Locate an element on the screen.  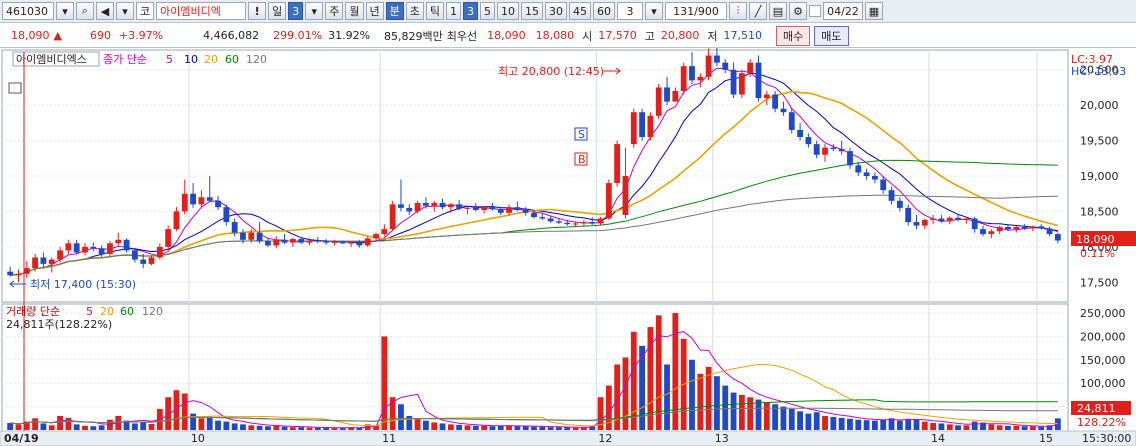
price-change: 690 is located at coordinates (100, 35).